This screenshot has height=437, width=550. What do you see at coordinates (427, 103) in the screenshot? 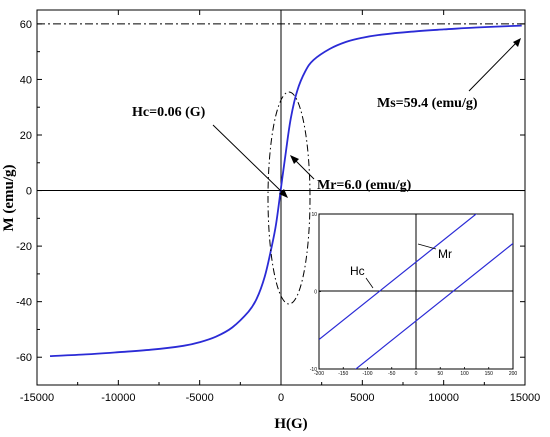
I see `ms-annotation: Ms=59.4 (emu/g)` at bounding box center [427, 103].